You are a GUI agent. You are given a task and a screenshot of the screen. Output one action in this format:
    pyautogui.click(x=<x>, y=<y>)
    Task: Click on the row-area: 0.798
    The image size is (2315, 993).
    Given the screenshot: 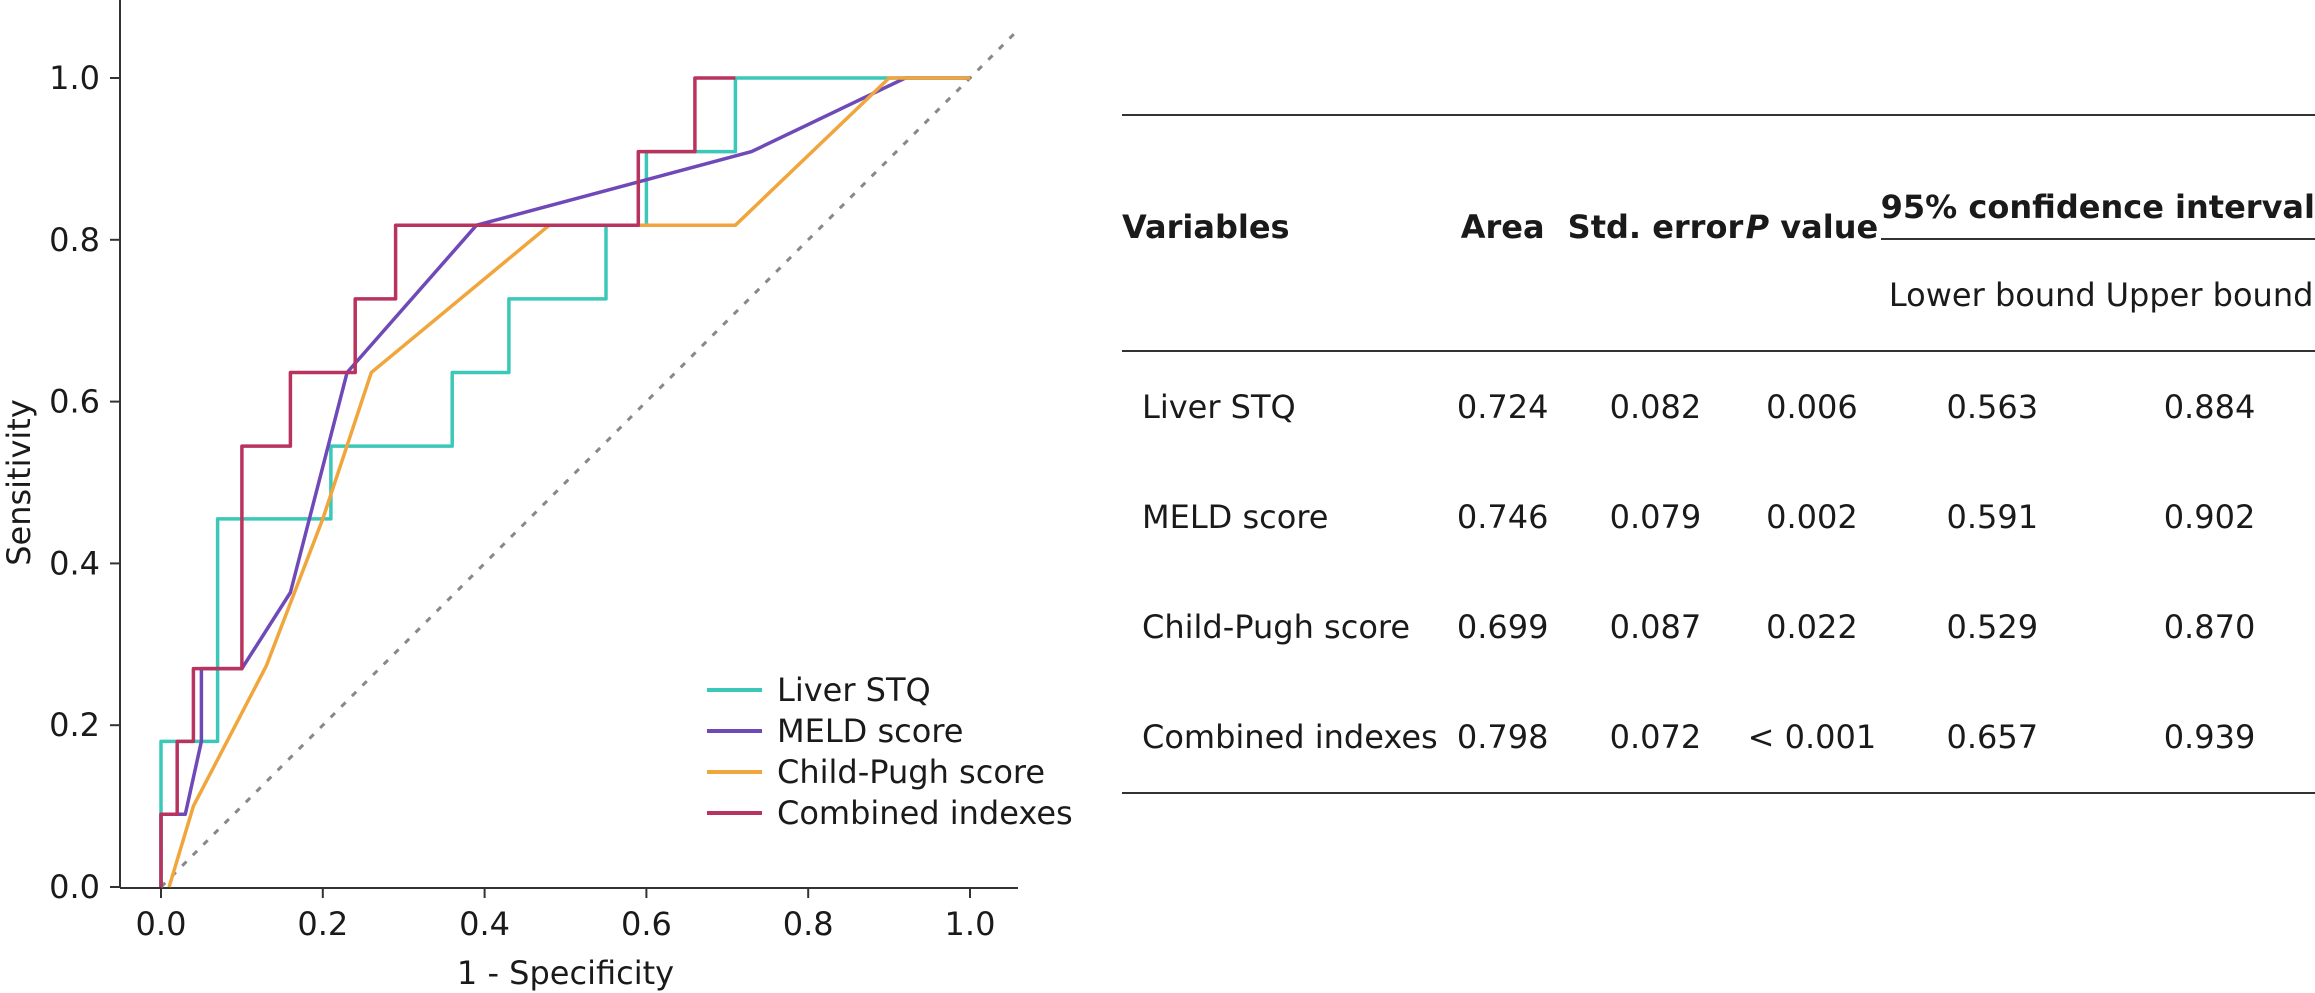 What is the action you would take?
    pyautogui.click(x=1502, y=738)
    